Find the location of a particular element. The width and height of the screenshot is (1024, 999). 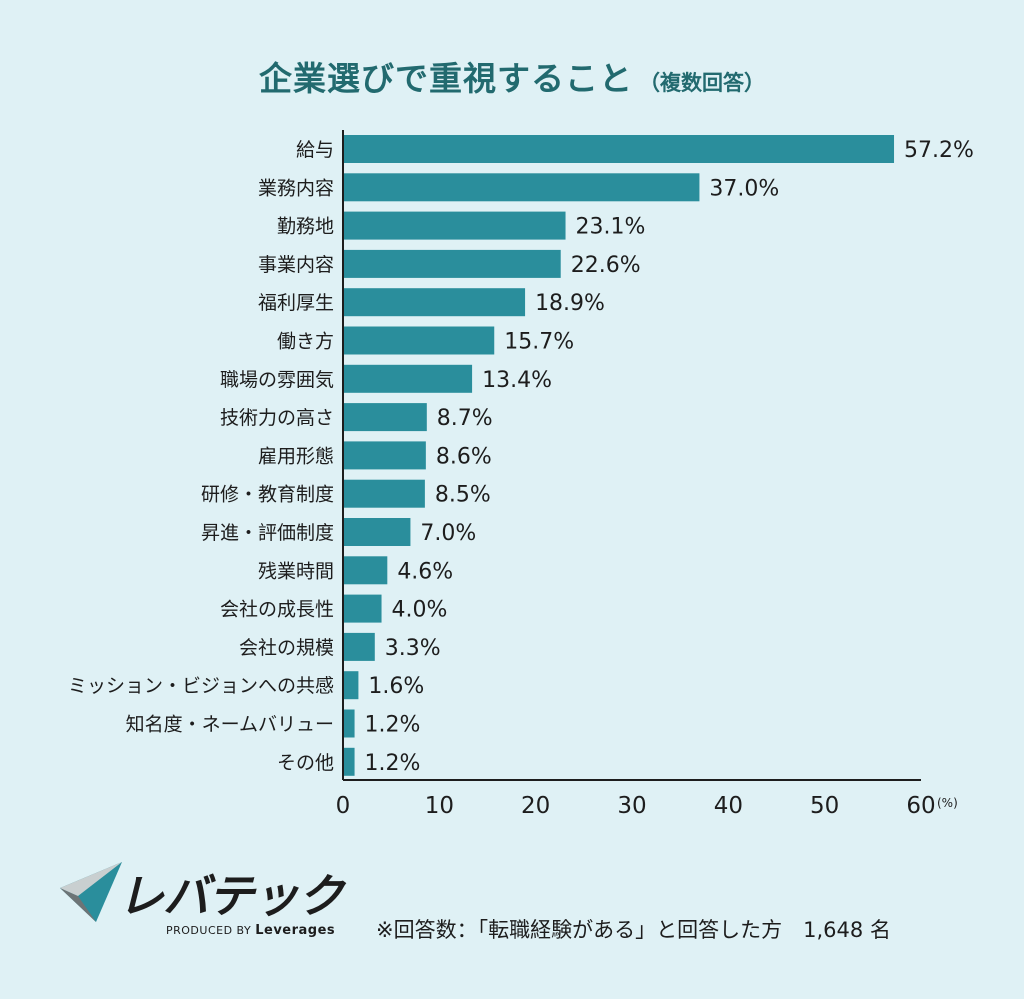

value-label: 22.6% is located at coordinates (606, 265).